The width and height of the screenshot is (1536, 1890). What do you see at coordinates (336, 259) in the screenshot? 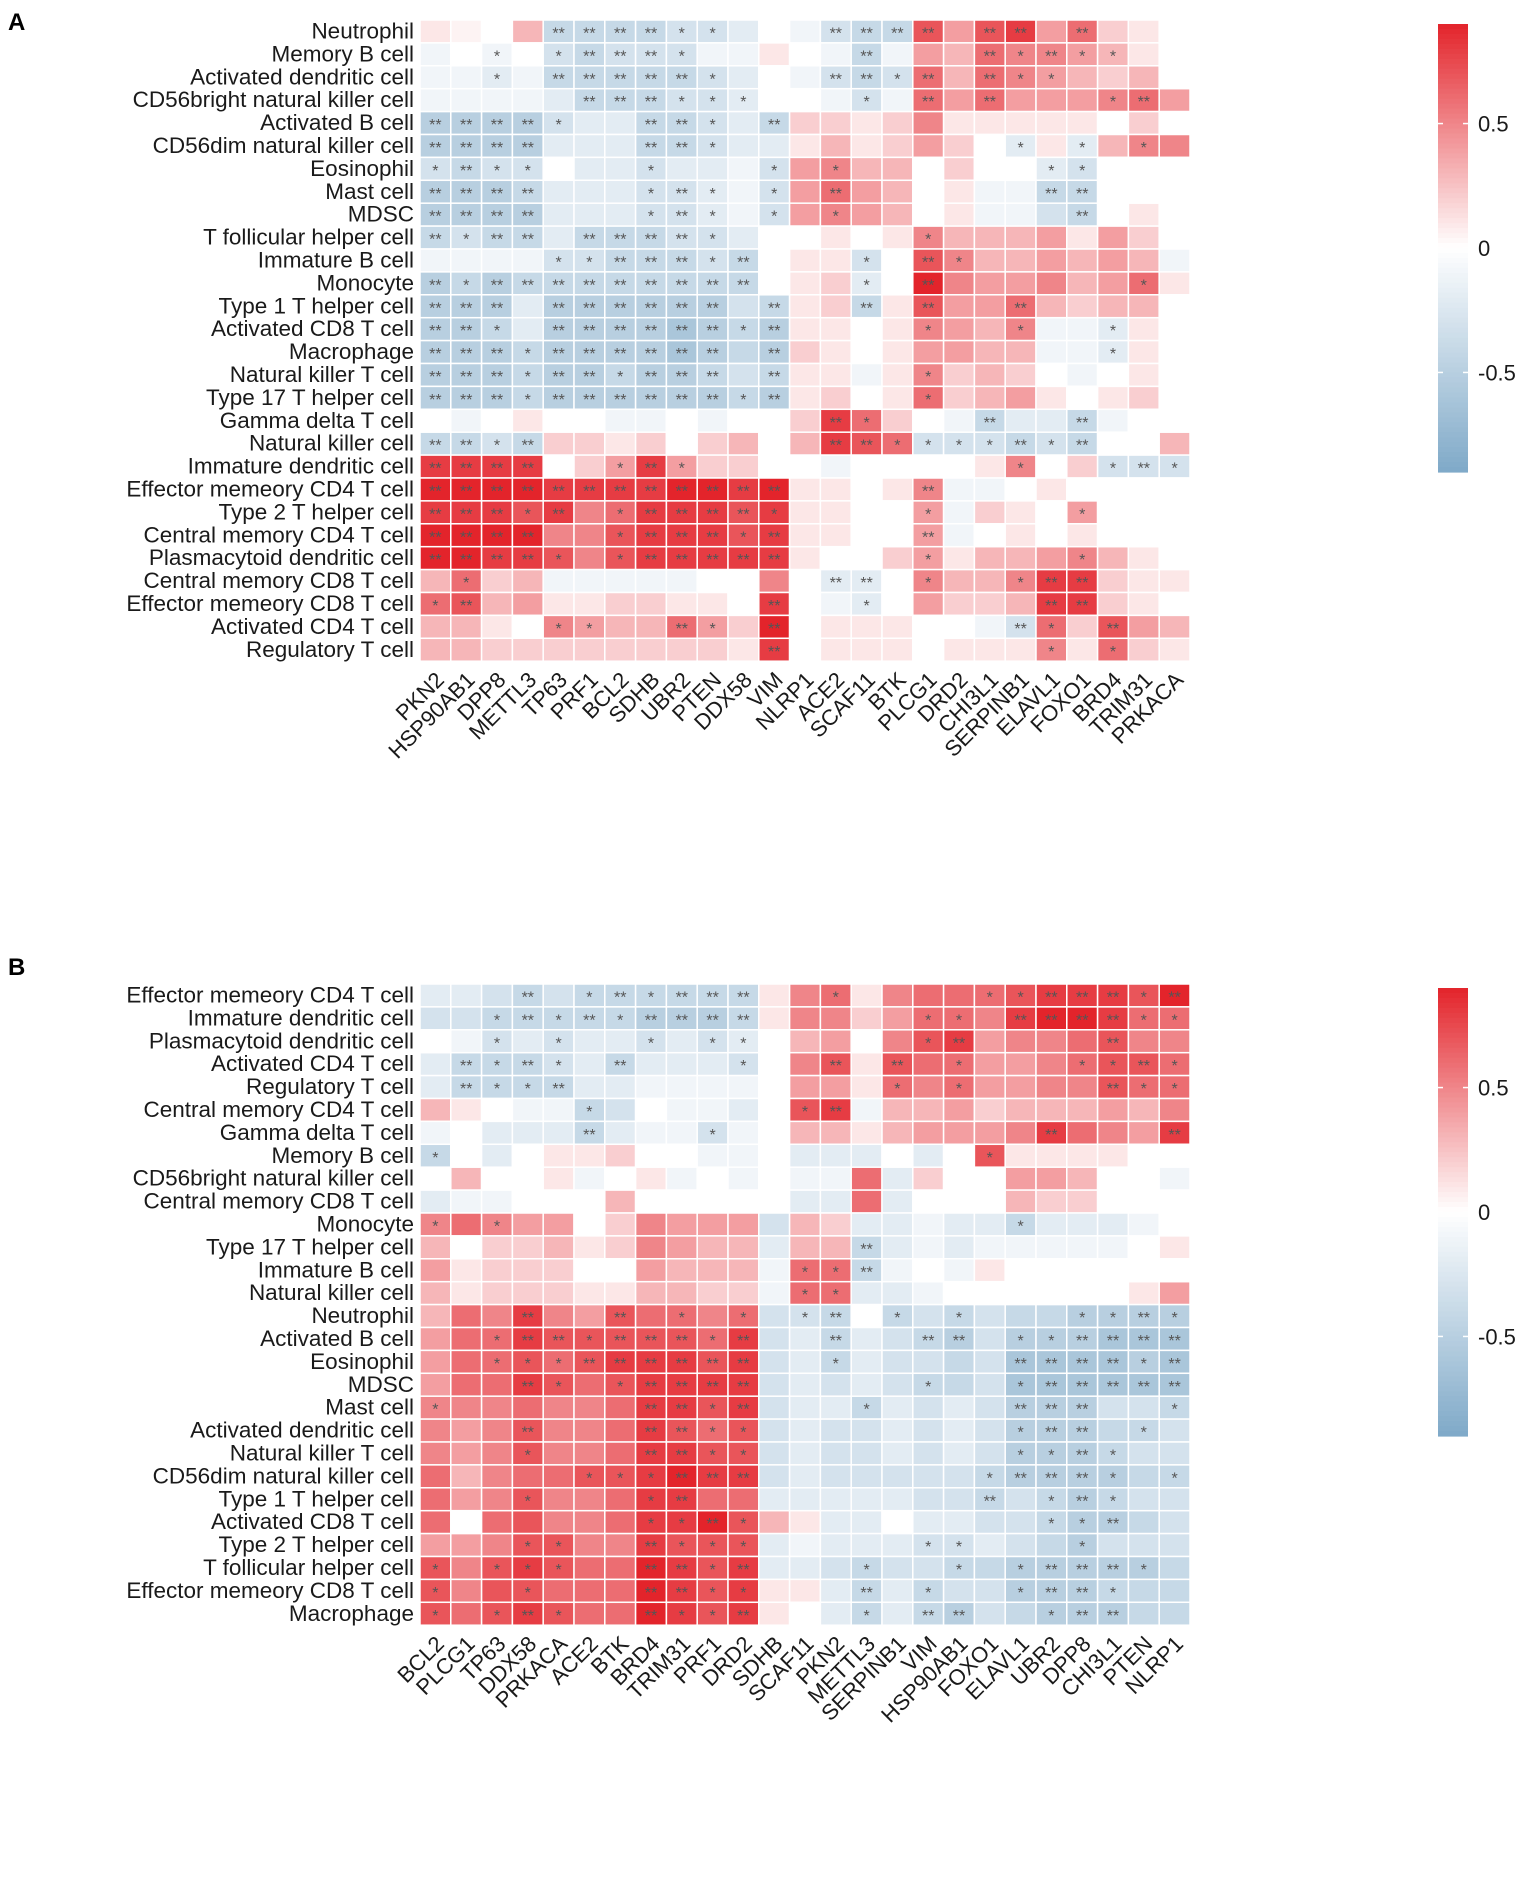
I see `row-label: Immature B cell` at bounding box center [336, 259].